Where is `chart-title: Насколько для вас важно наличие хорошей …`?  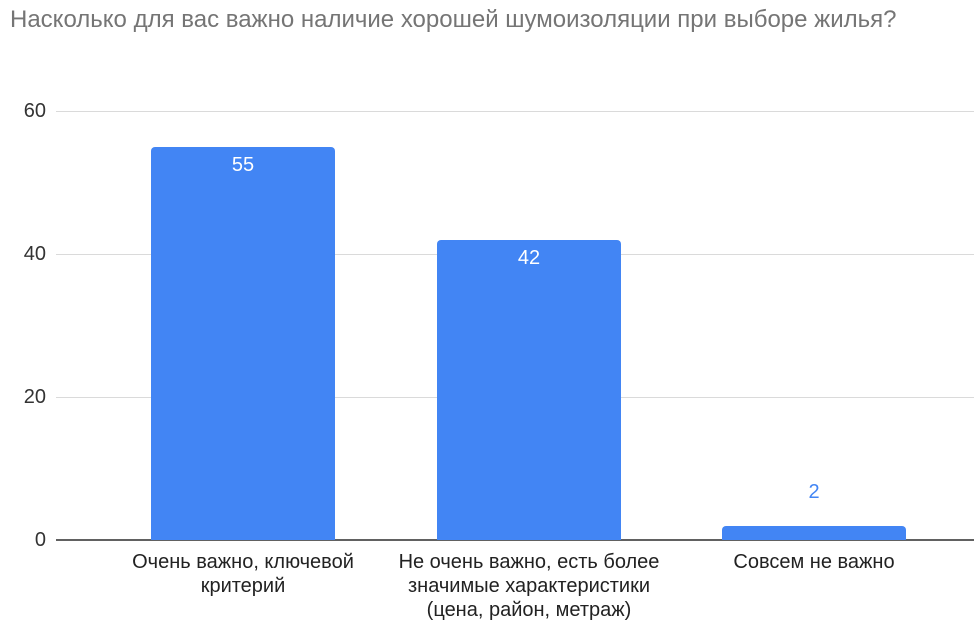 chart-title: Насколько для вас важно наличие хорошей … is located at coordinates (453, 19).